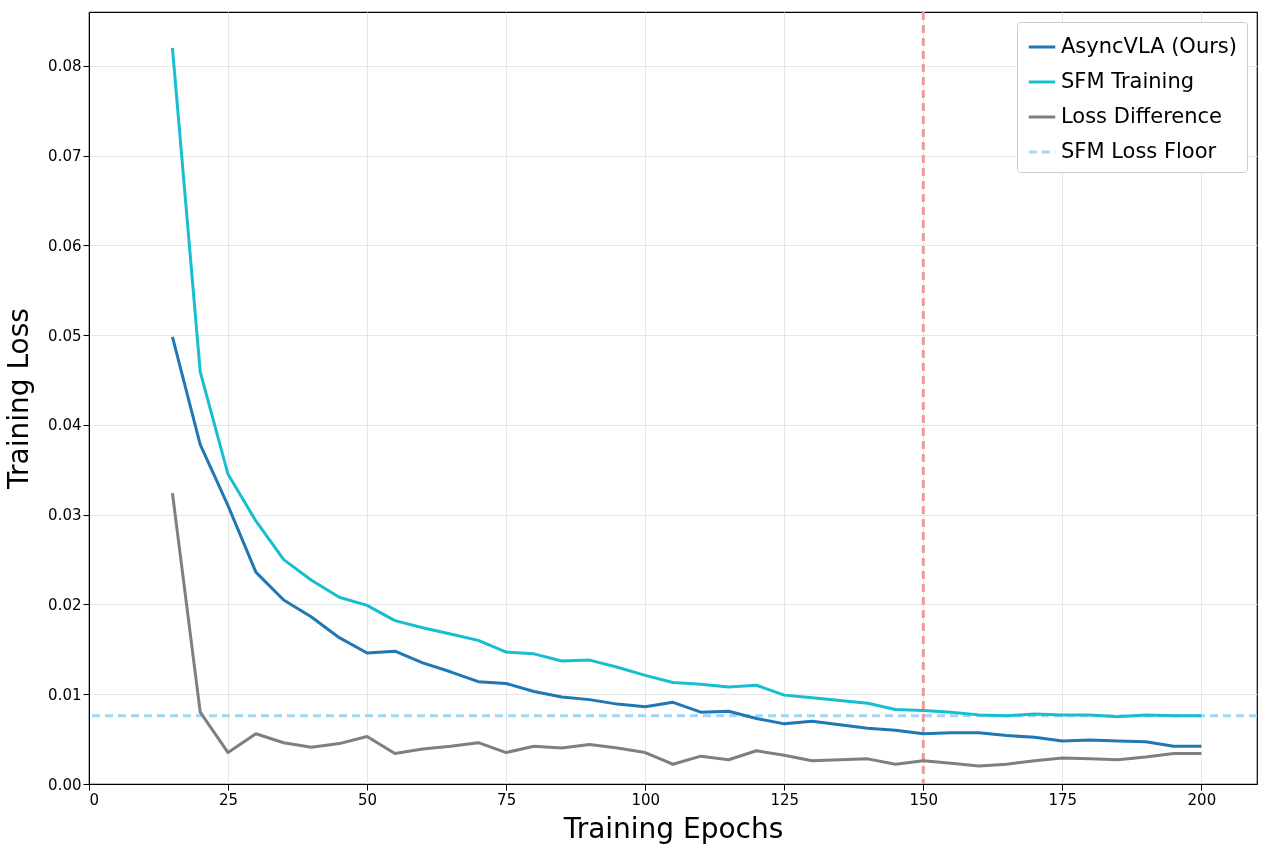 The height and width of the screenshot is (864, 1280). What do you see at coordinates (1128, 81) in the screenshot?
I see `legend-label: SFM Training` at bounding box center [1128, 81].